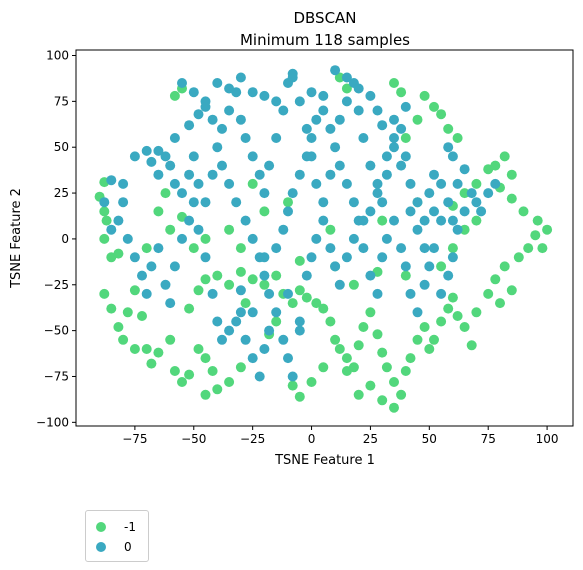 The height and width of the screenshot is (570, 583). Describe the element at coordinates (488, 439) in the screenshot. I see `x-tick-label: 75` at that location.